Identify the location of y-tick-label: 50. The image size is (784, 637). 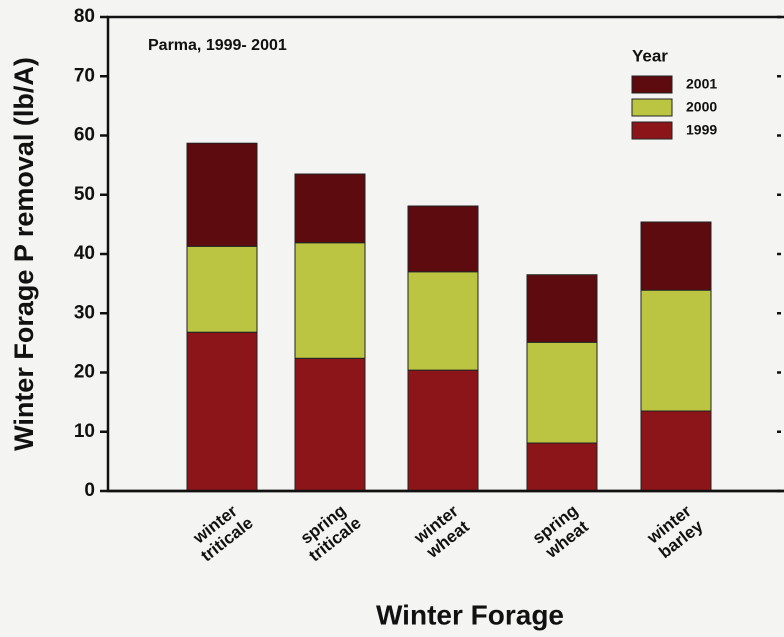
(84, 194).